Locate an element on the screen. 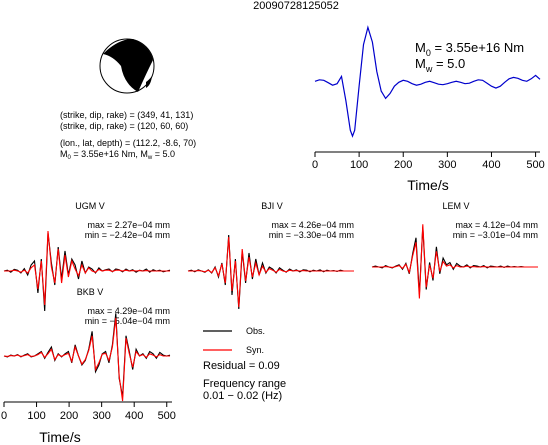  min-label: min = −5.04e−04 mm is located at coordinates (127, 321).